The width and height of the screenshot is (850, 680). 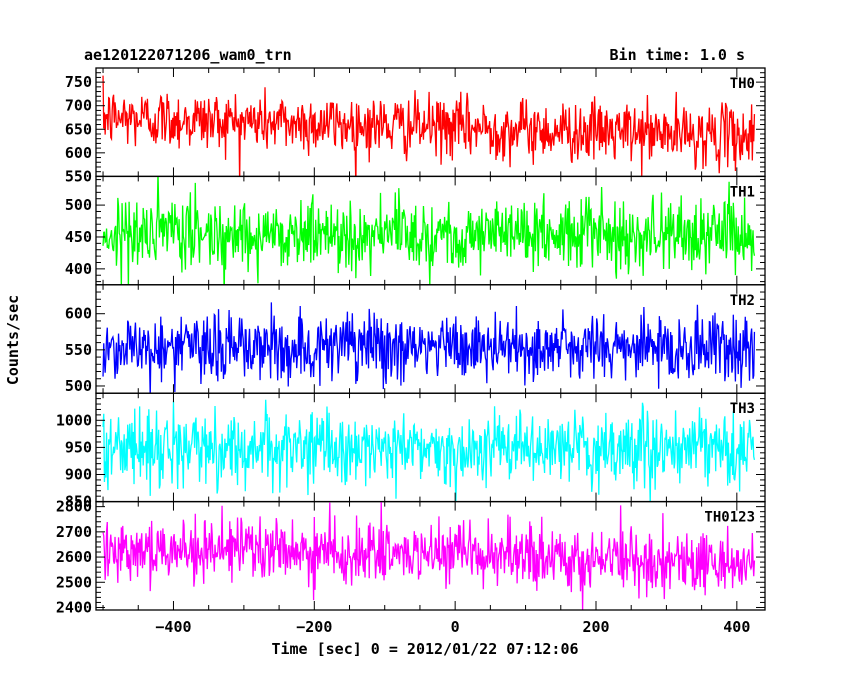 I want to click on y-tick-label: 400, so click(x=78, y=269).